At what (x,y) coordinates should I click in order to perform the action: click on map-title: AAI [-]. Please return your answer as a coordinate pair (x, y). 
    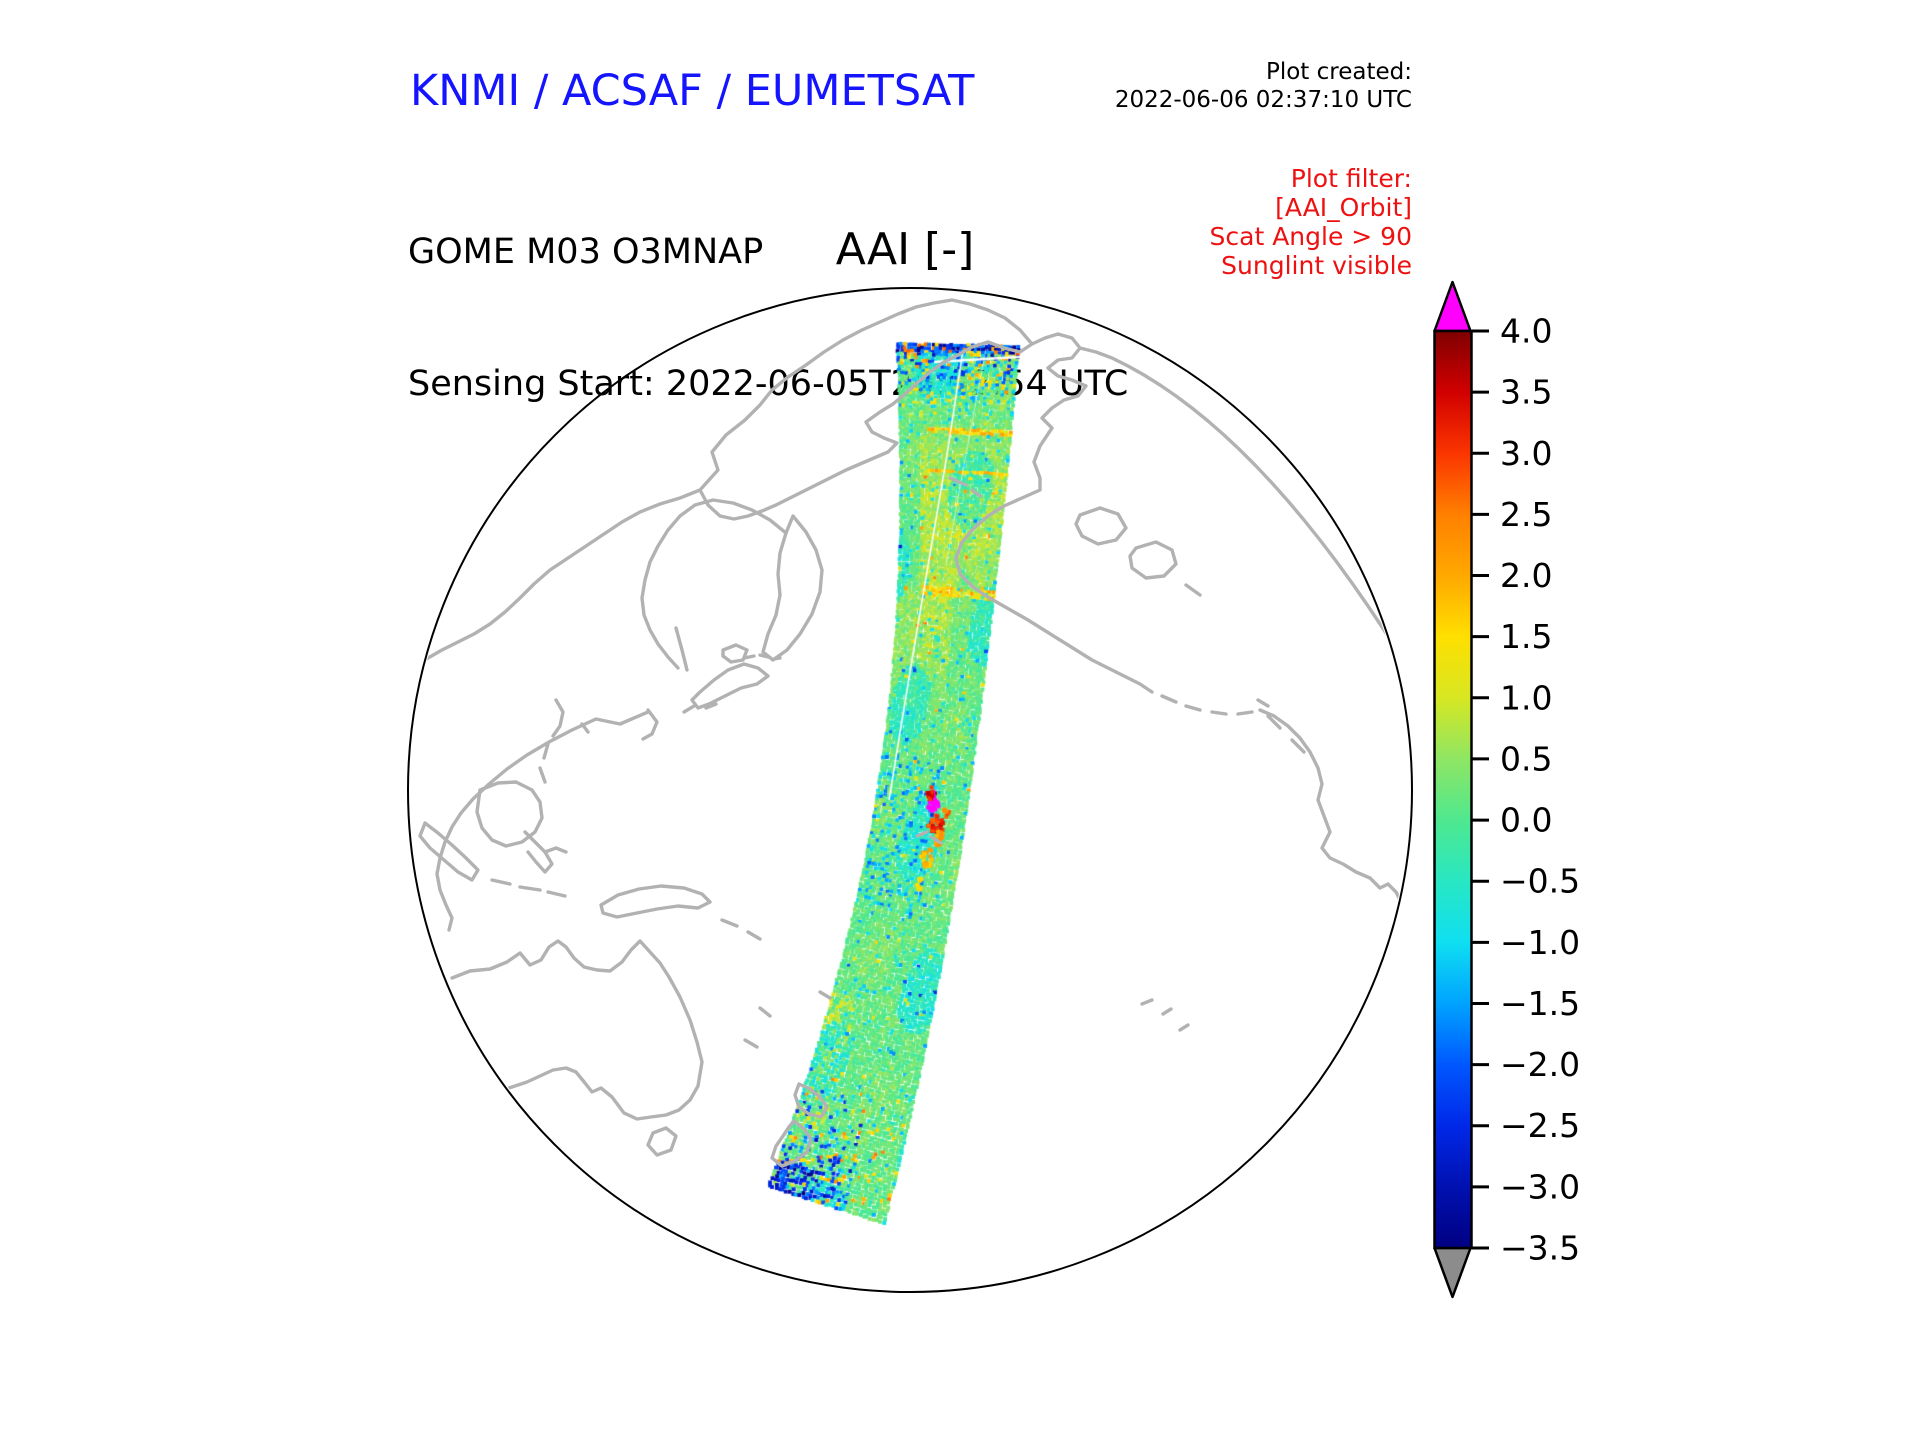
    Looking at the image, I should click on (905, 249).